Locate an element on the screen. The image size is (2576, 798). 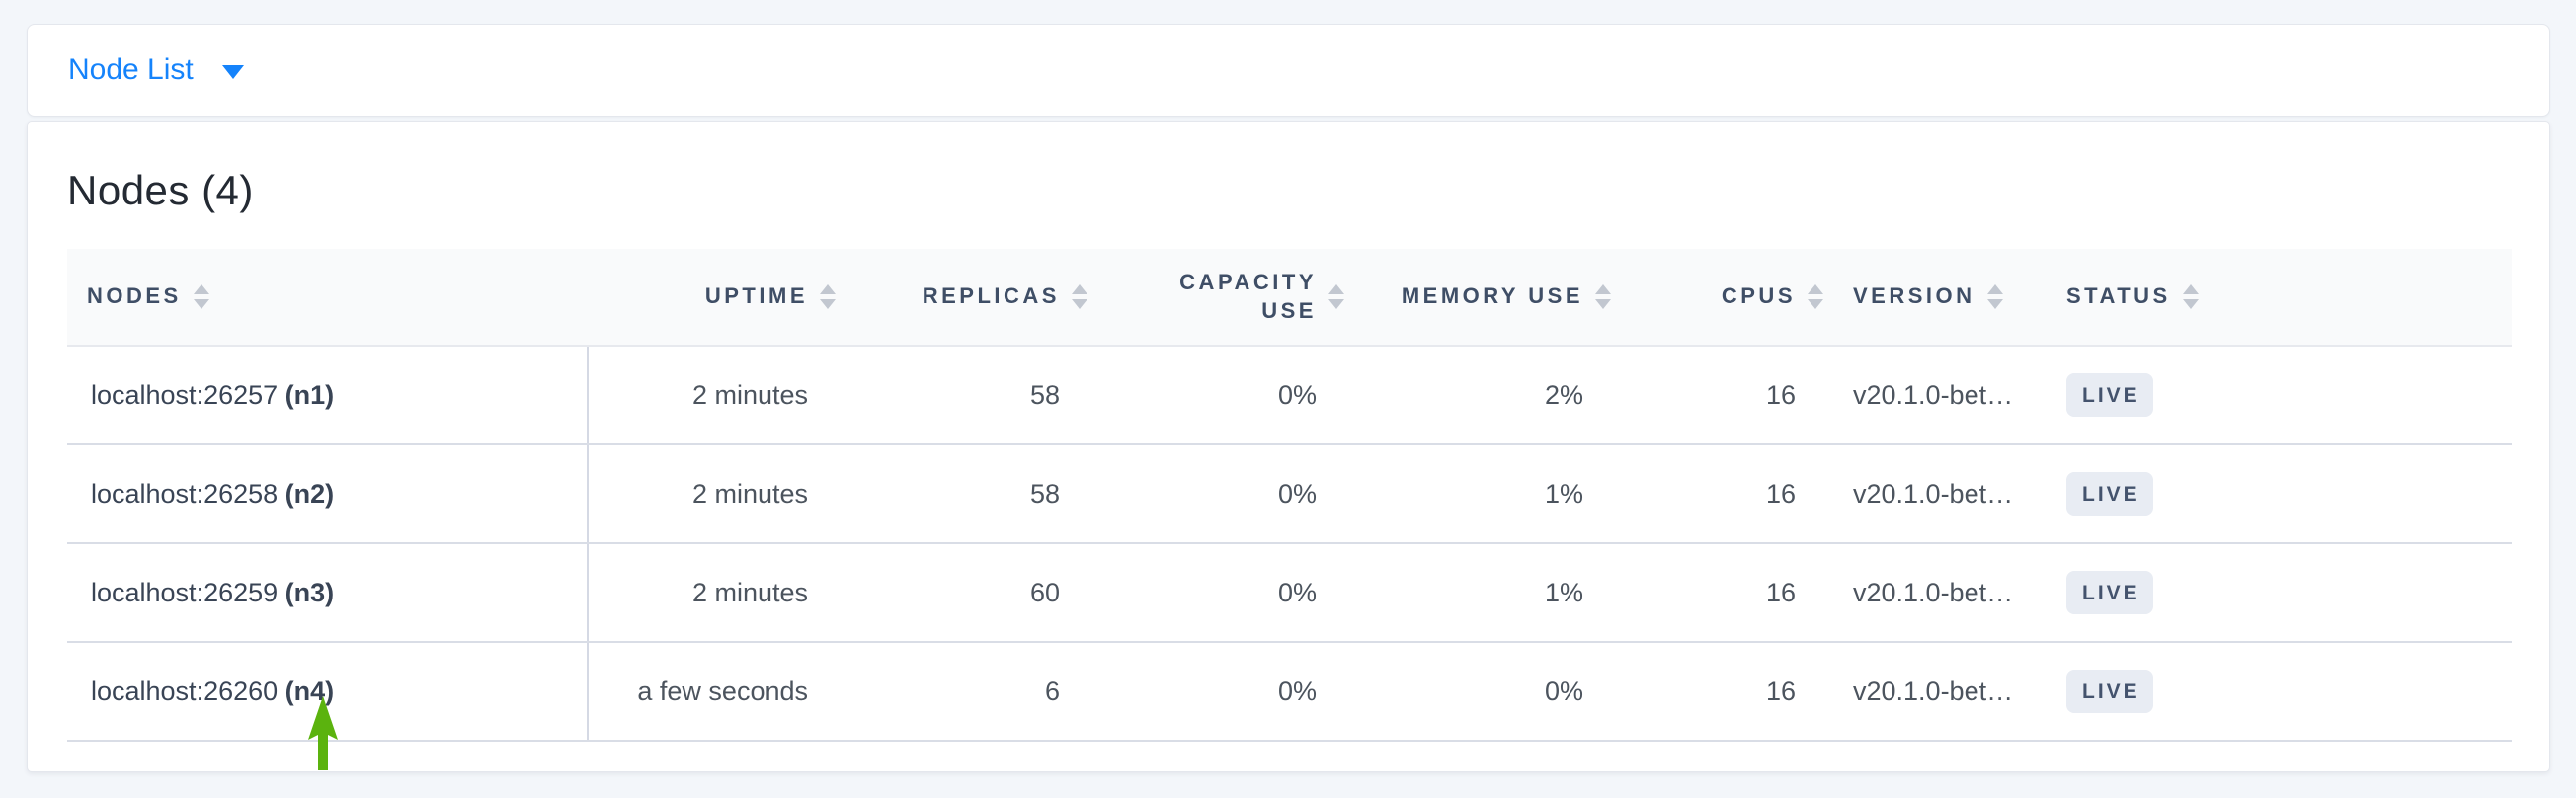
node-address: localhost:26258 is located at coordinates (185, 493).